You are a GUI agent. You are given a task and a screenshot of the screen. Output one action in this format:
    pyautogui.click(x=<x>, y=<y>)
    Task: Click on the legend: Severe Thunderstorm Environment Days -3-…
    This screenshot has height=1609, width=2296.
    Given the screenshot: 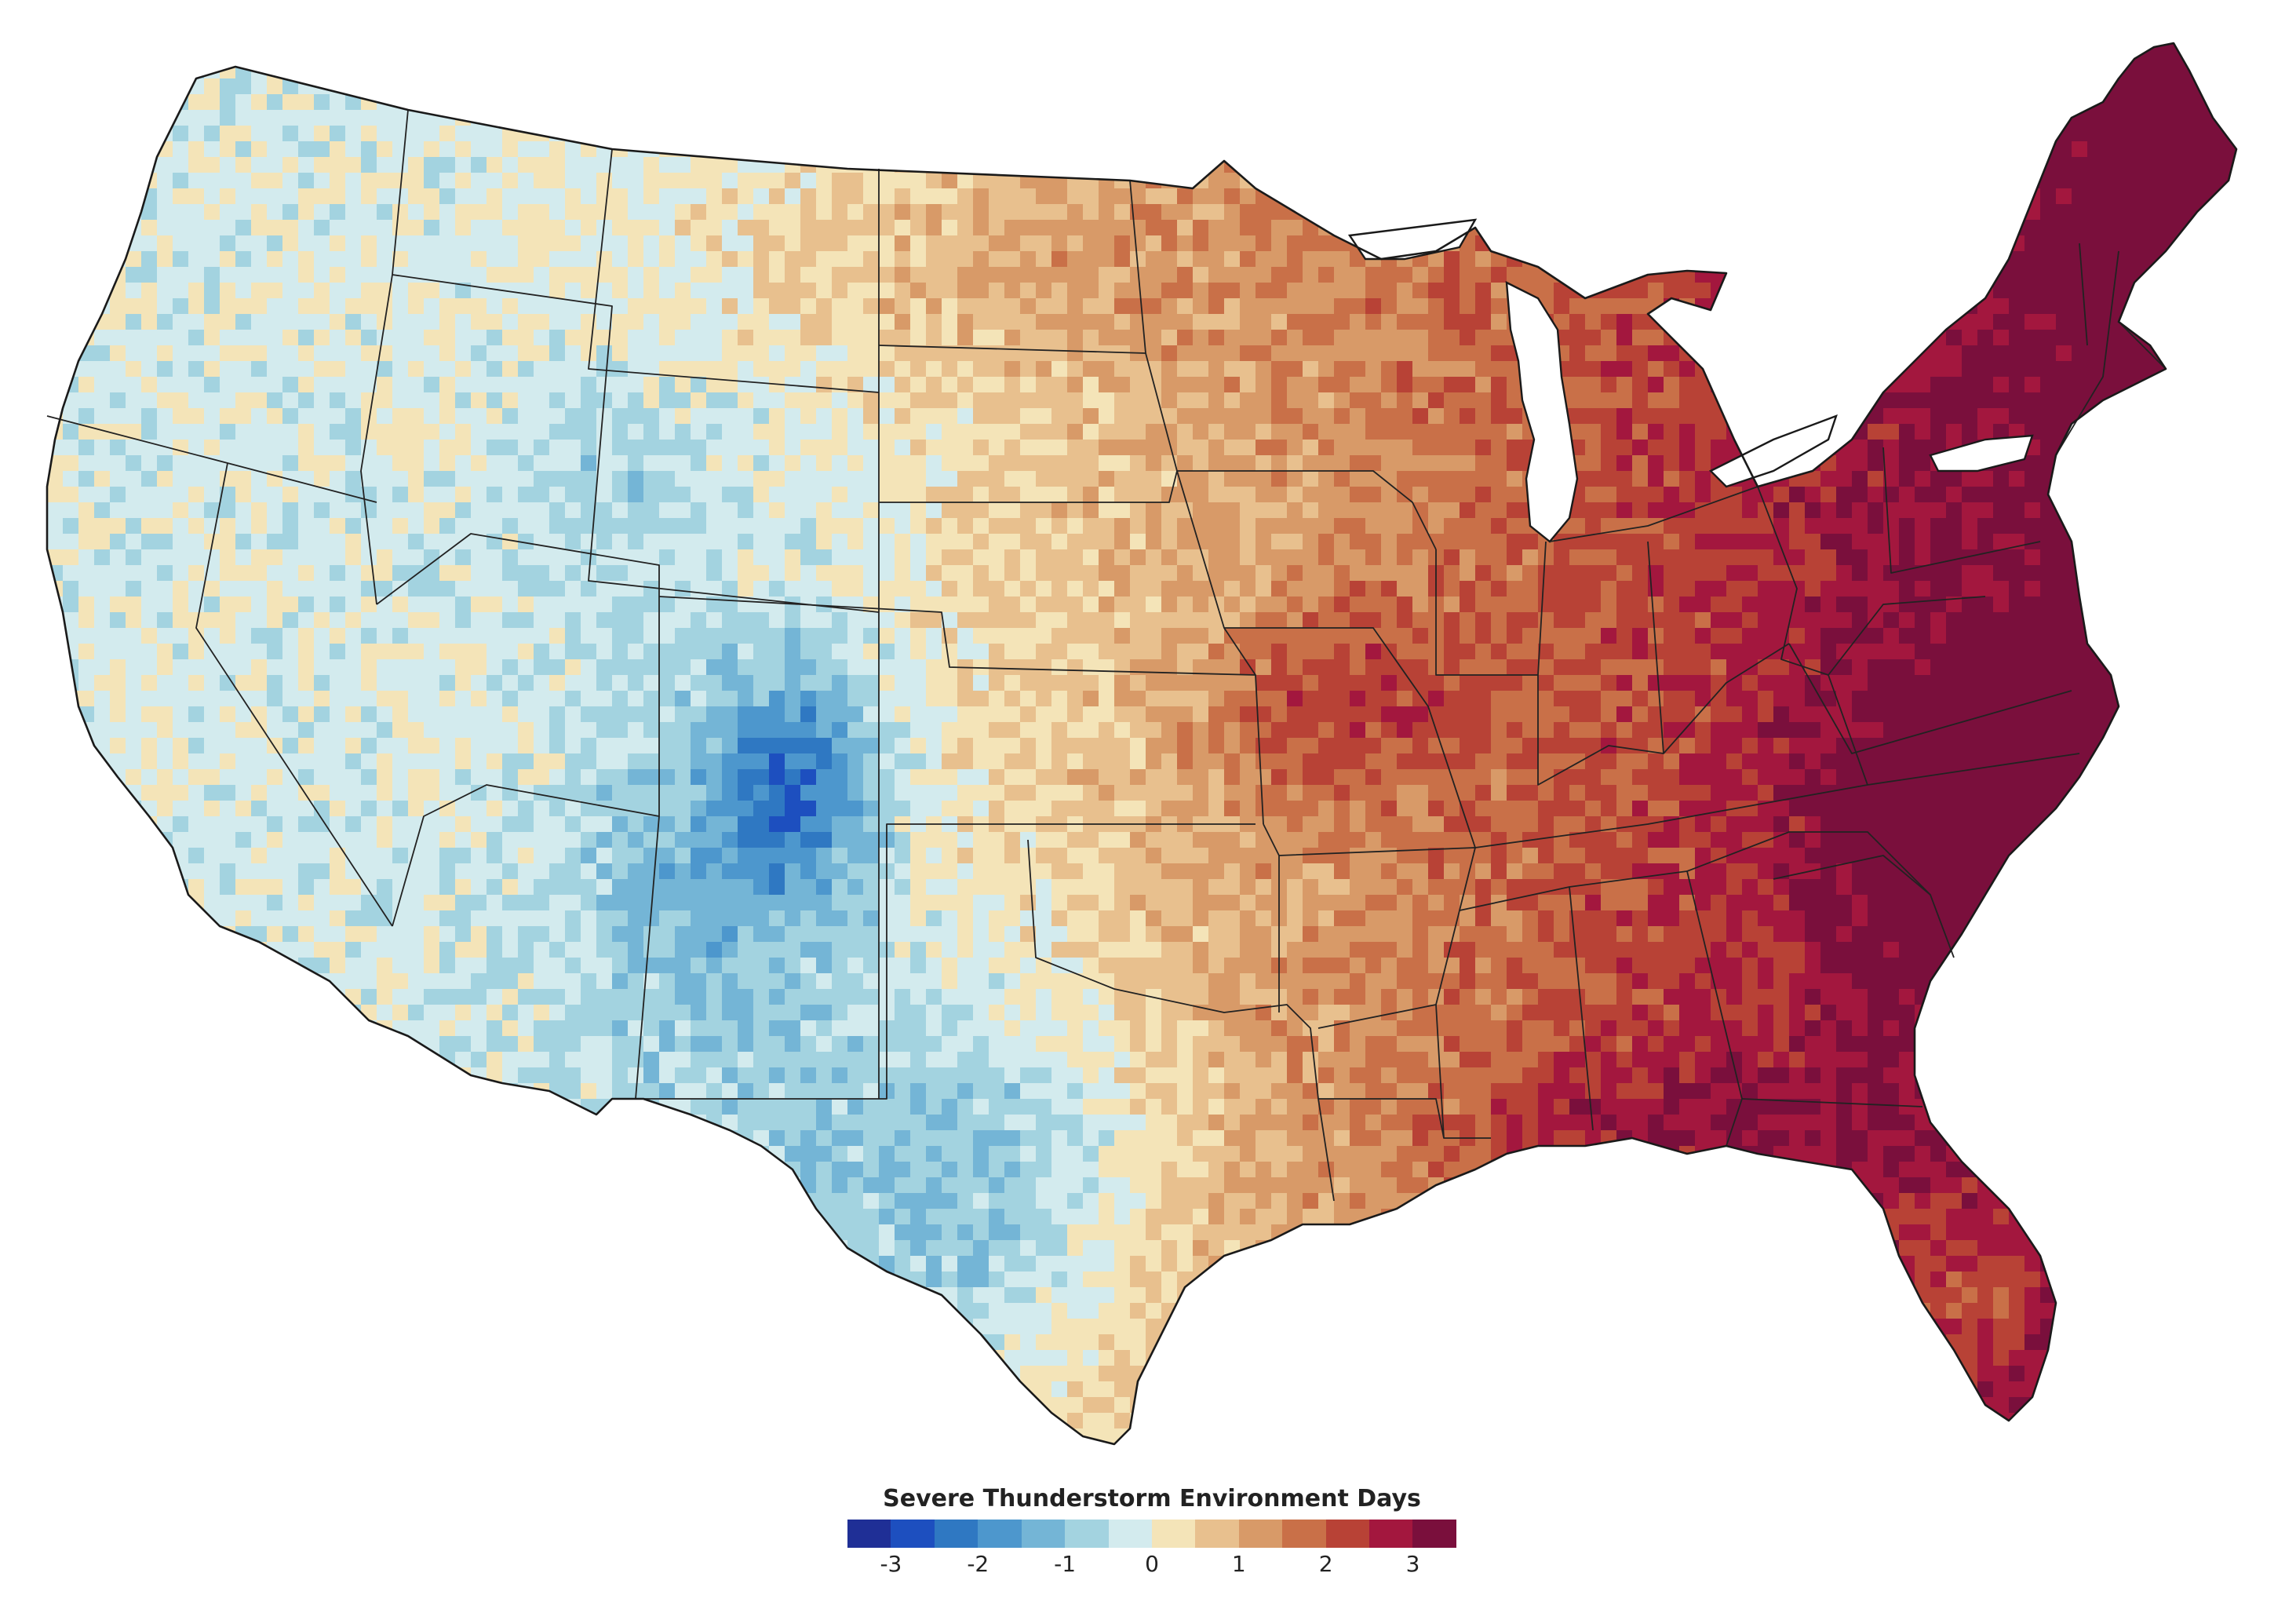 What is the action you would take?
    pyautogui.click(x=1151, y=1532)
    